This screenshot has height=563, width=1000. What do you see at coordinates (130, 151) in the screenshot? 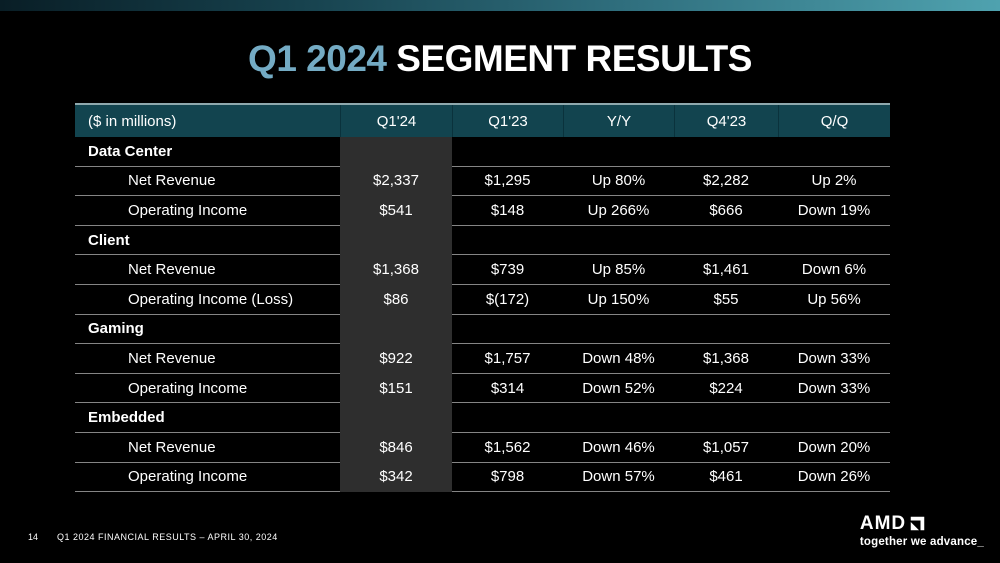
I see `section-name: Data Center` at bounding box center [130, 151].